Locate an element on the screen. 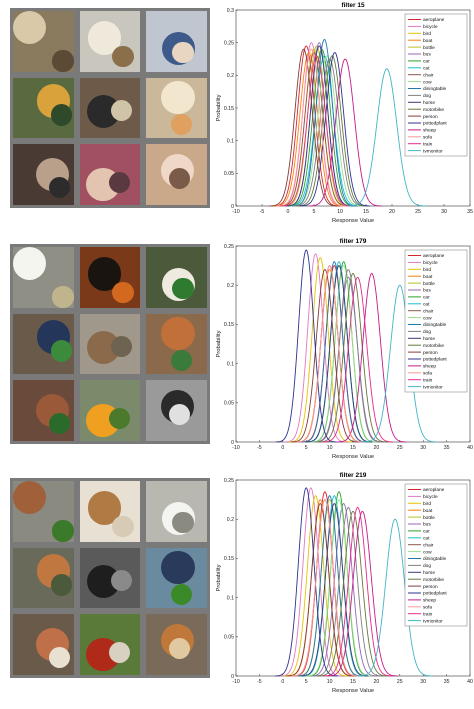 This screenshot has height=709, width=474. x-tick-label: -5 is located at coordinates (259, 448).